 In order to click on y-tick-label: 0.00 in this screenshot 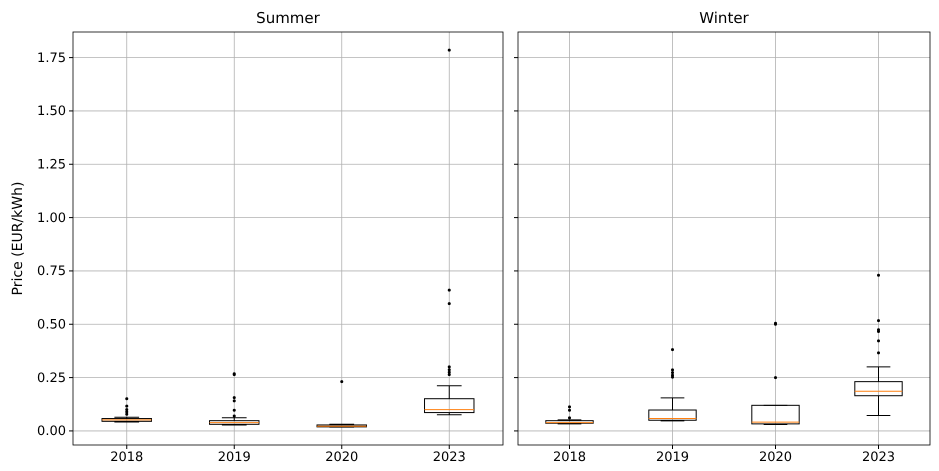, I will do `click(51, 432)`.